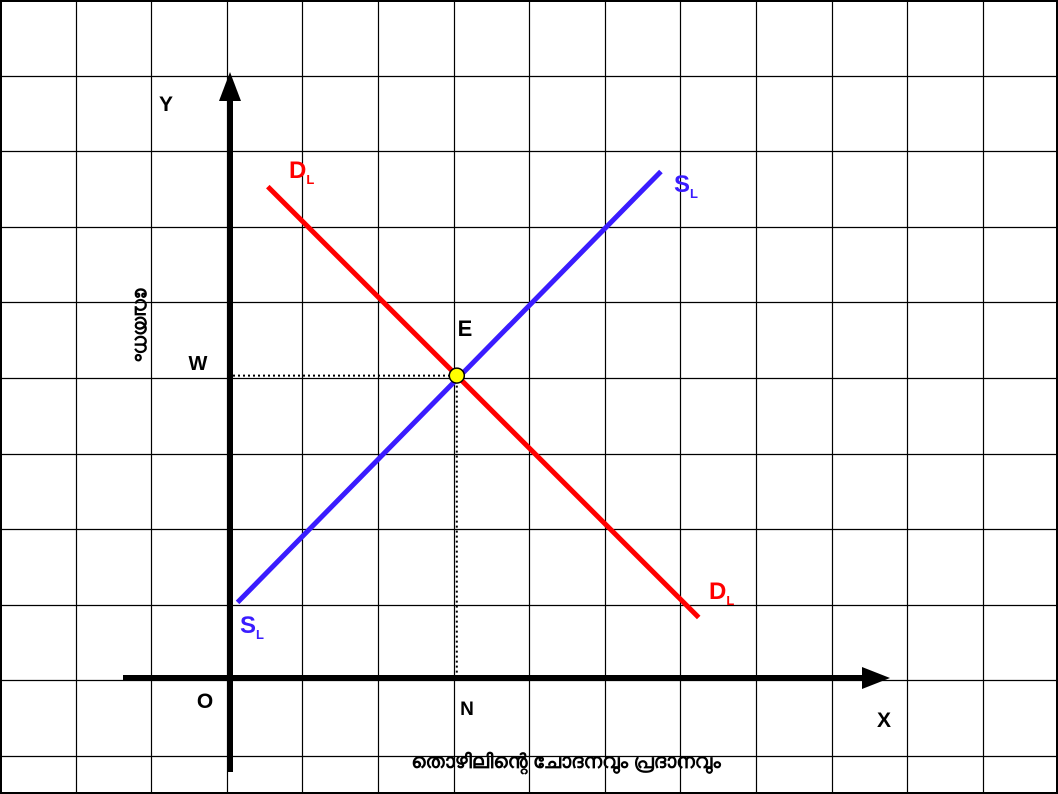 This screenshot has width=1058, height=794. What do you see at coordinates (884, 720) in the screenshot?
I see `x-axis-letter: X` at bounding box center [884, 720].